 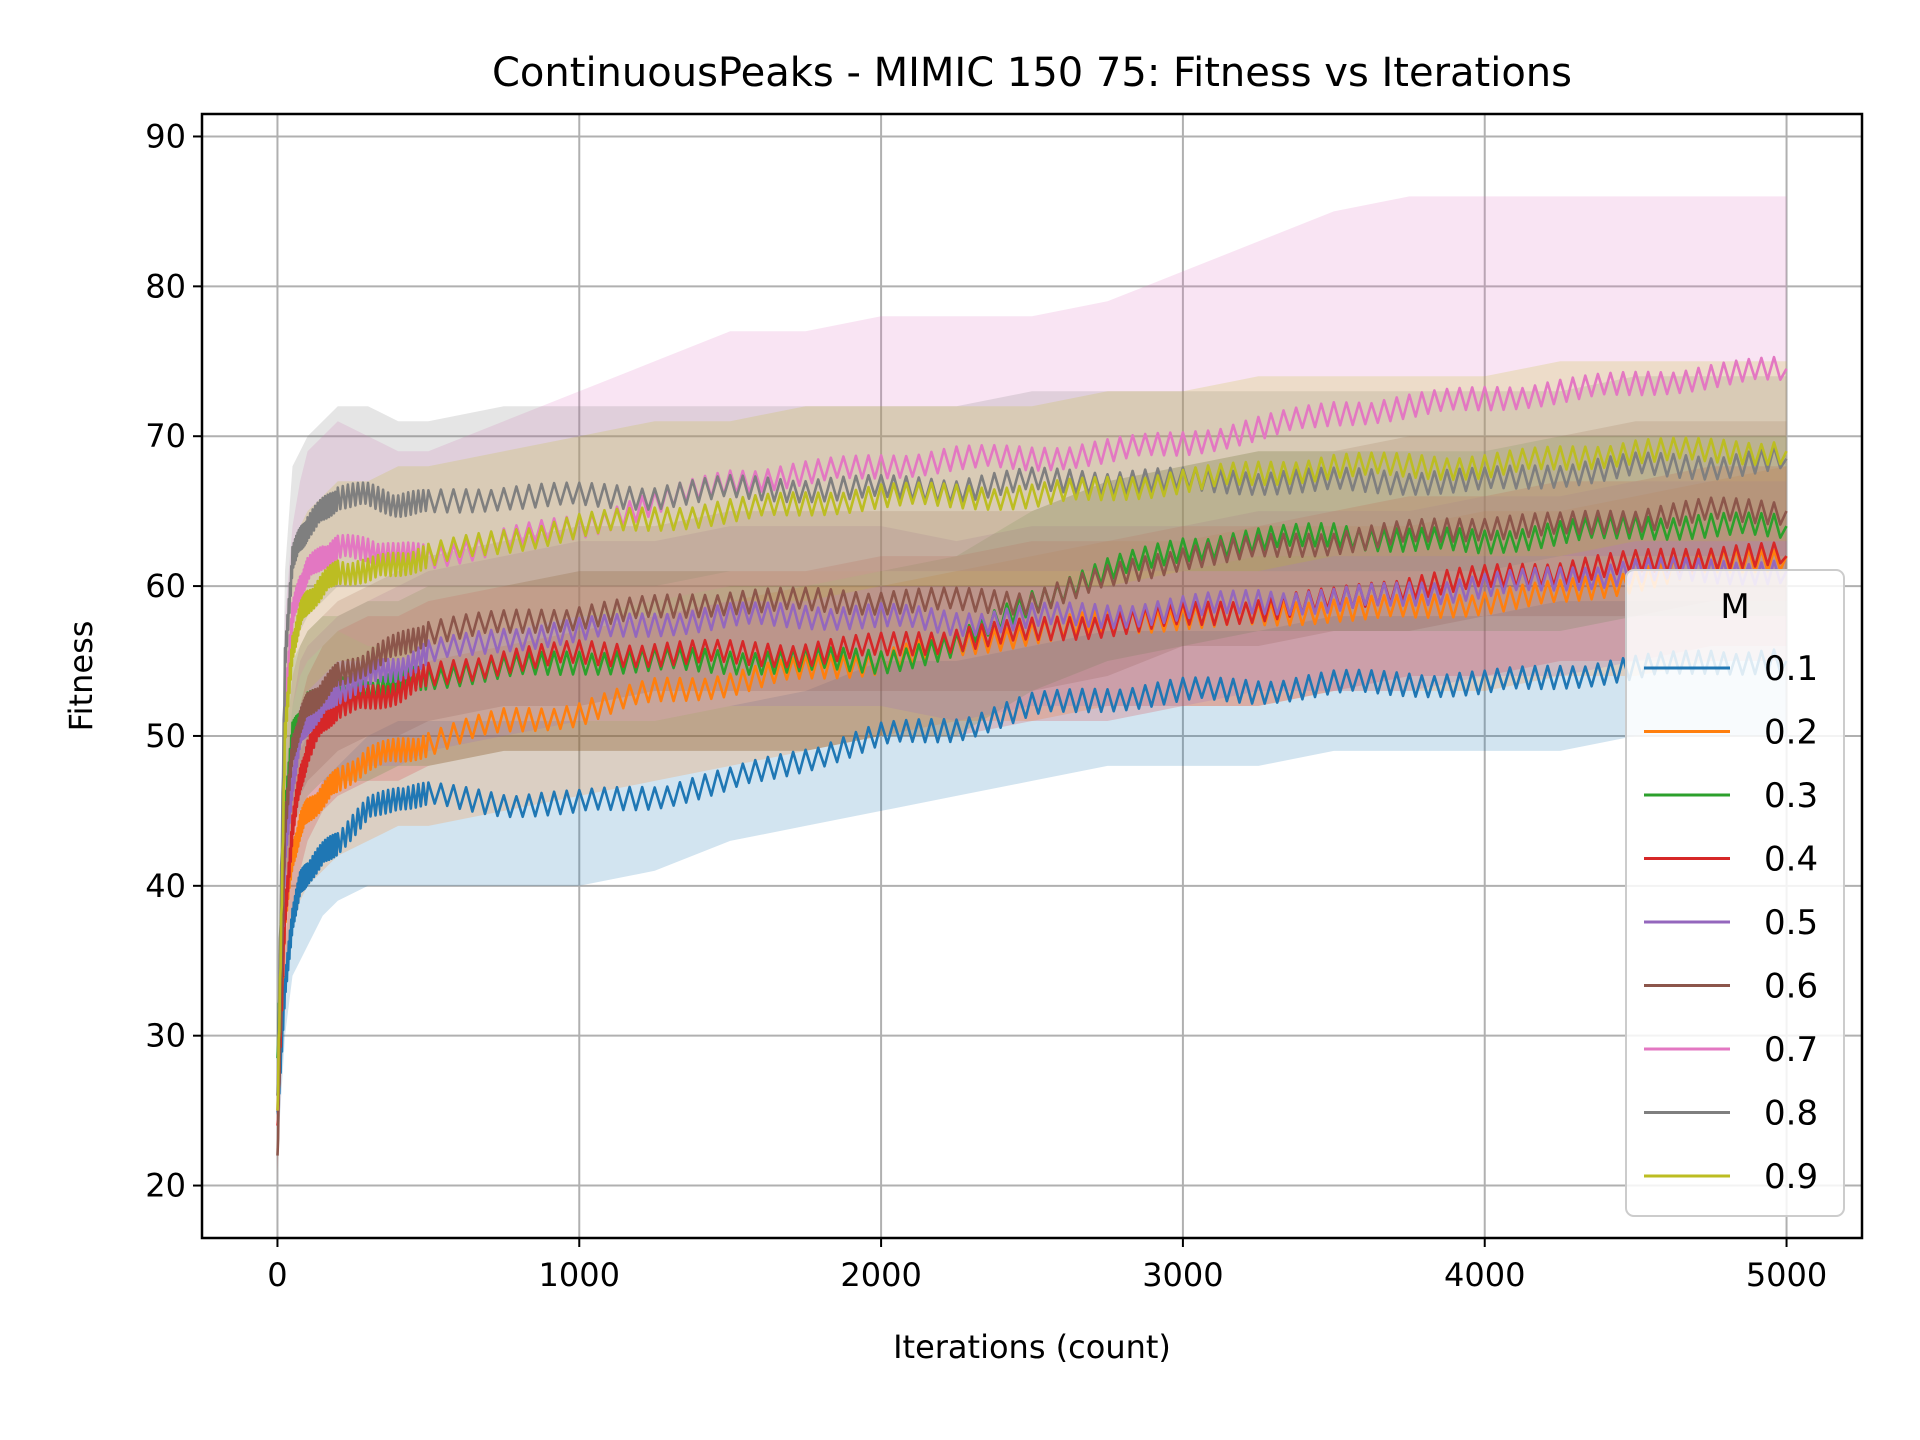 I want to click on y-tick-label: 80, so click(x=165, y=286).